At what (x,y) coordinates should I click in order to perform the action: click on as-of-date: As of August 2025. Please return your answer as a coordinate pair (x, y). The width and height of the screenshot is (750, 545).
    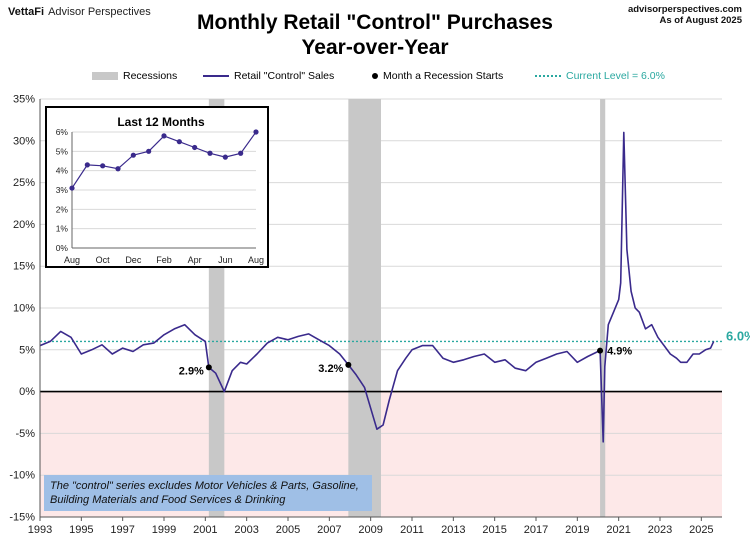
    Looking at the image, I should click on (700, 20).